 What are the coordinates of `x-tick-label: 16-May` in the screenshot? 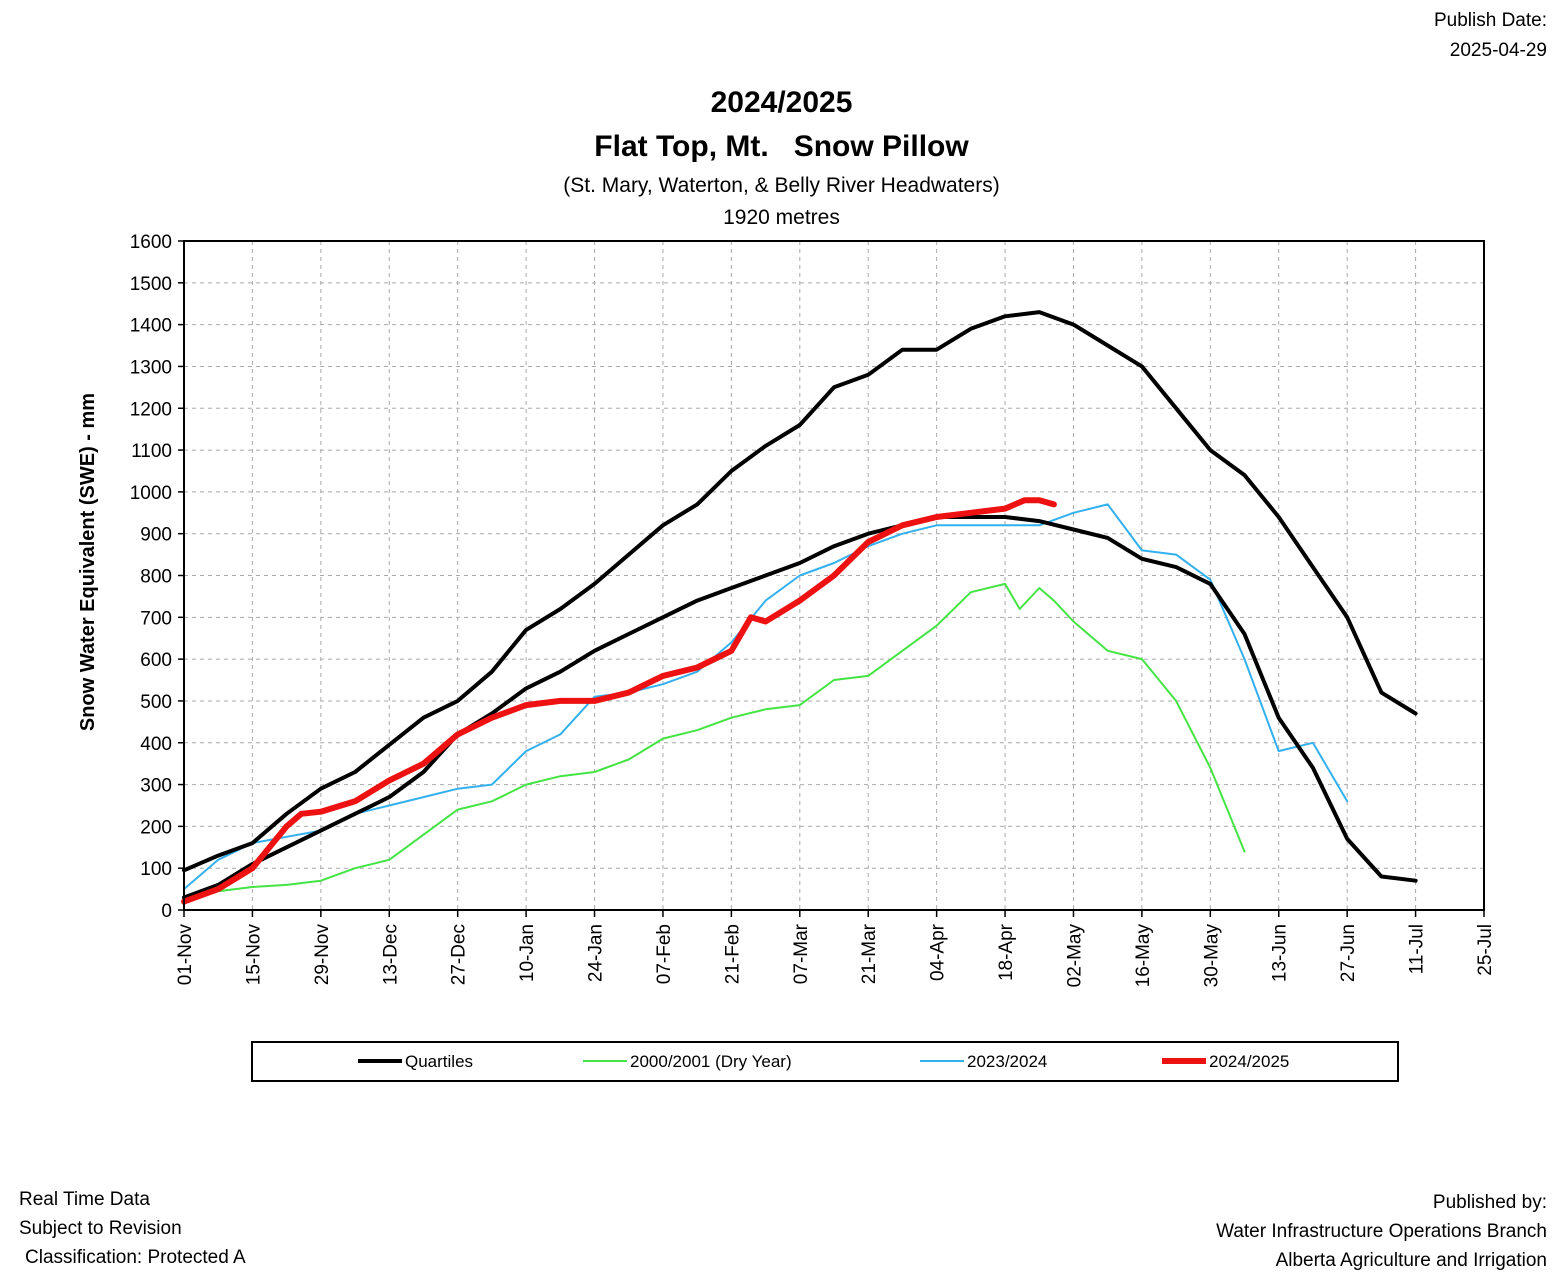 It's located at (1143, 956).